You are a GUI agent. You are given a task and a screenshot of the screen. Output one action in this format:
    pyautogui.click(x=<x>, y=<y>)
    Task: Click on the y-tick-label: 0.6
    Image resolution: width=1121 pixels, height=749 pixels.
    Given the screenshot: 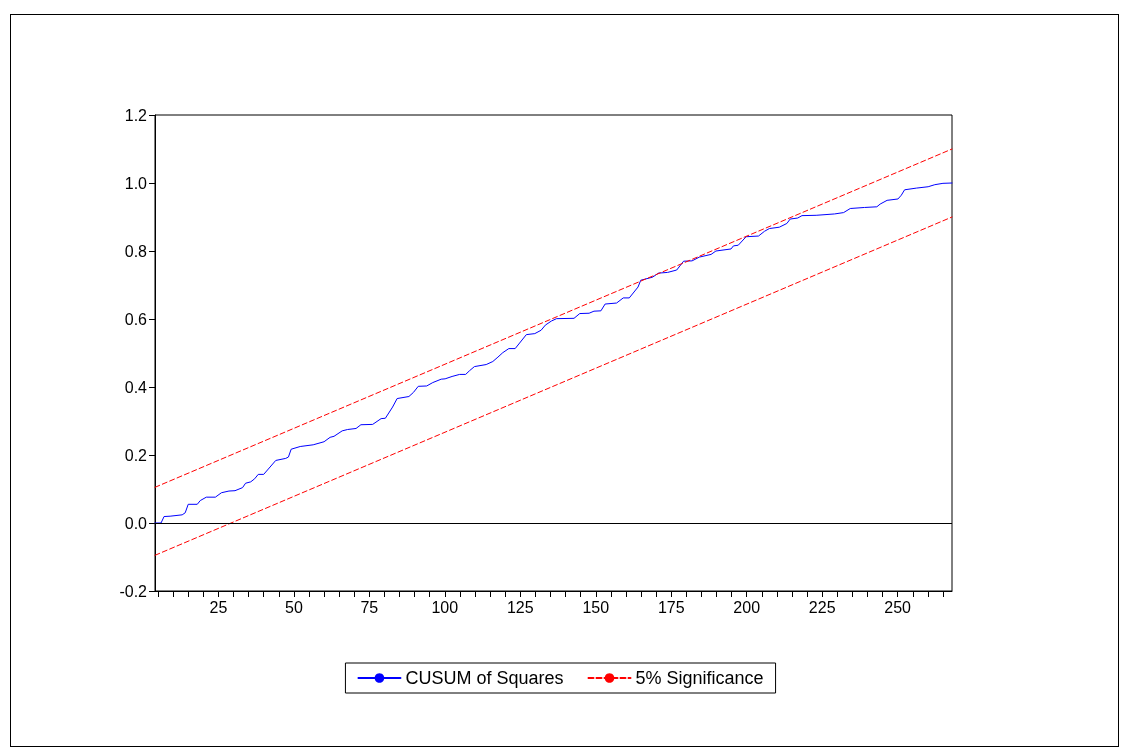 What is the action you would take?
    pyautogui.click(x=136, y=319)
    